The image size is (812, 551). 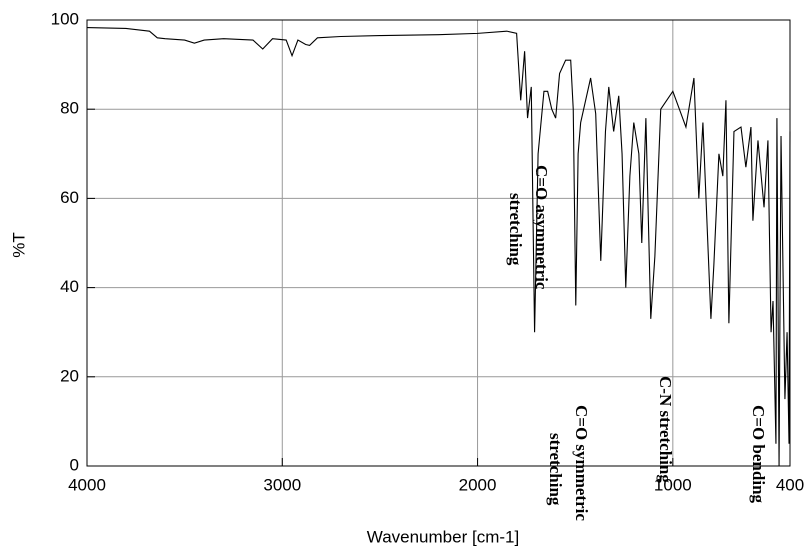 I want to click on annotation: C=O symmetric, so click(x=581, y=463).